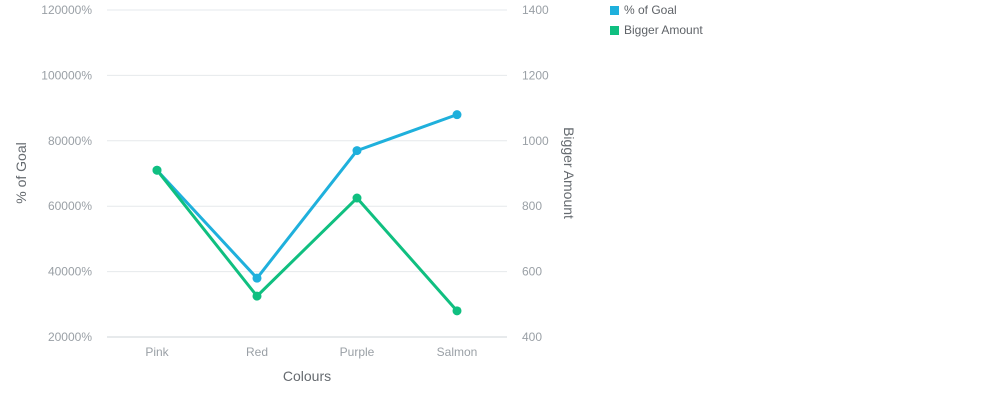  What do you see at coordinates (66, 10) in the screenshot?
I see `left-tick-label: 120000%` at bounding box center [66, 10].